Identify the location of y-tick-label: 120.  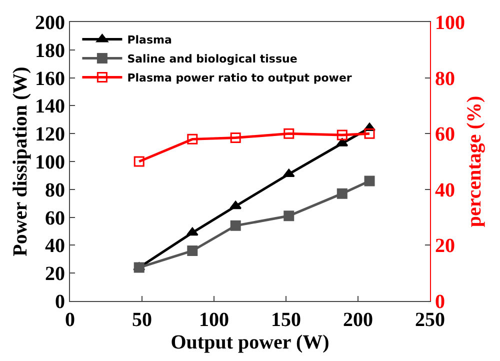
(50, 135).